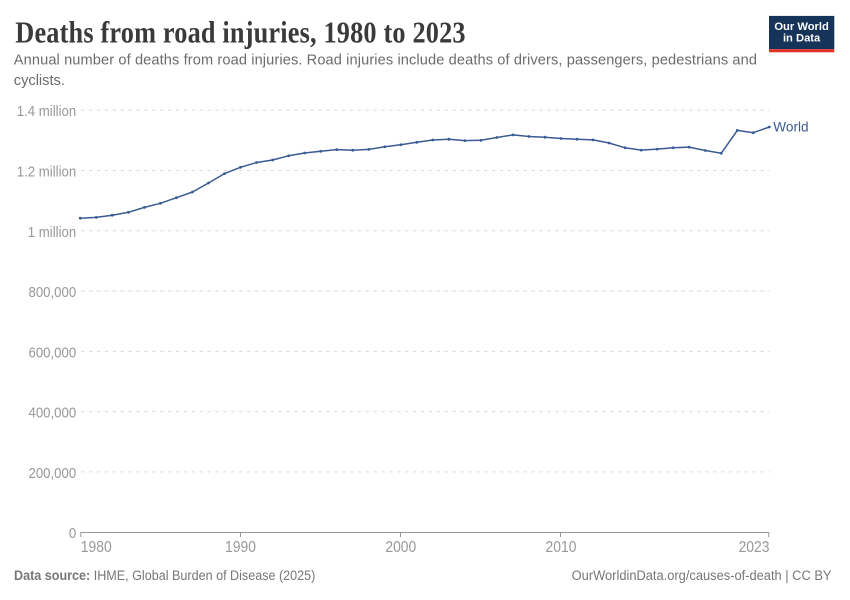 This screenshot has height=600, width=850. I want to click on svg-text: 400,000, so click(53, 412).